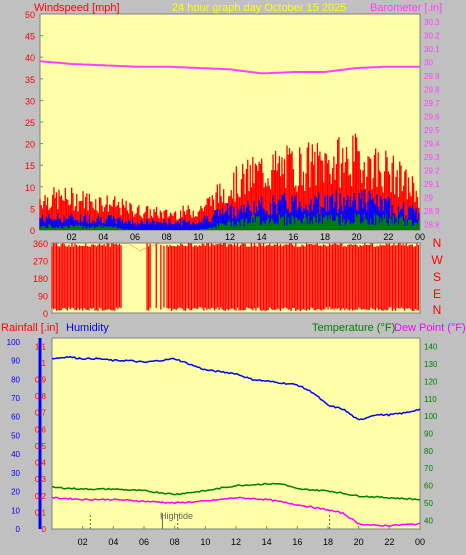 Image resolution: width=466 pixels, height=555 pixels. Describe the element at coordinates (32, 209) in the screenshot. I see `wind-y-tick: 5` at that location.